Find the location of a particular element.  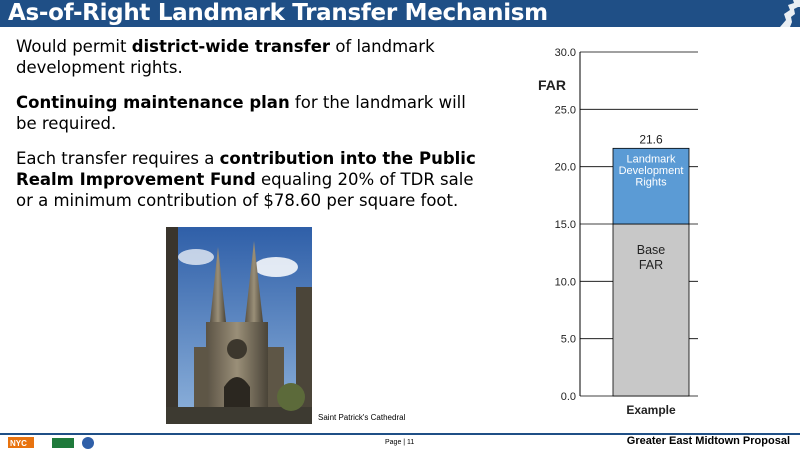

y-tick-label: 15.0 is located at coordinates (565, 225).